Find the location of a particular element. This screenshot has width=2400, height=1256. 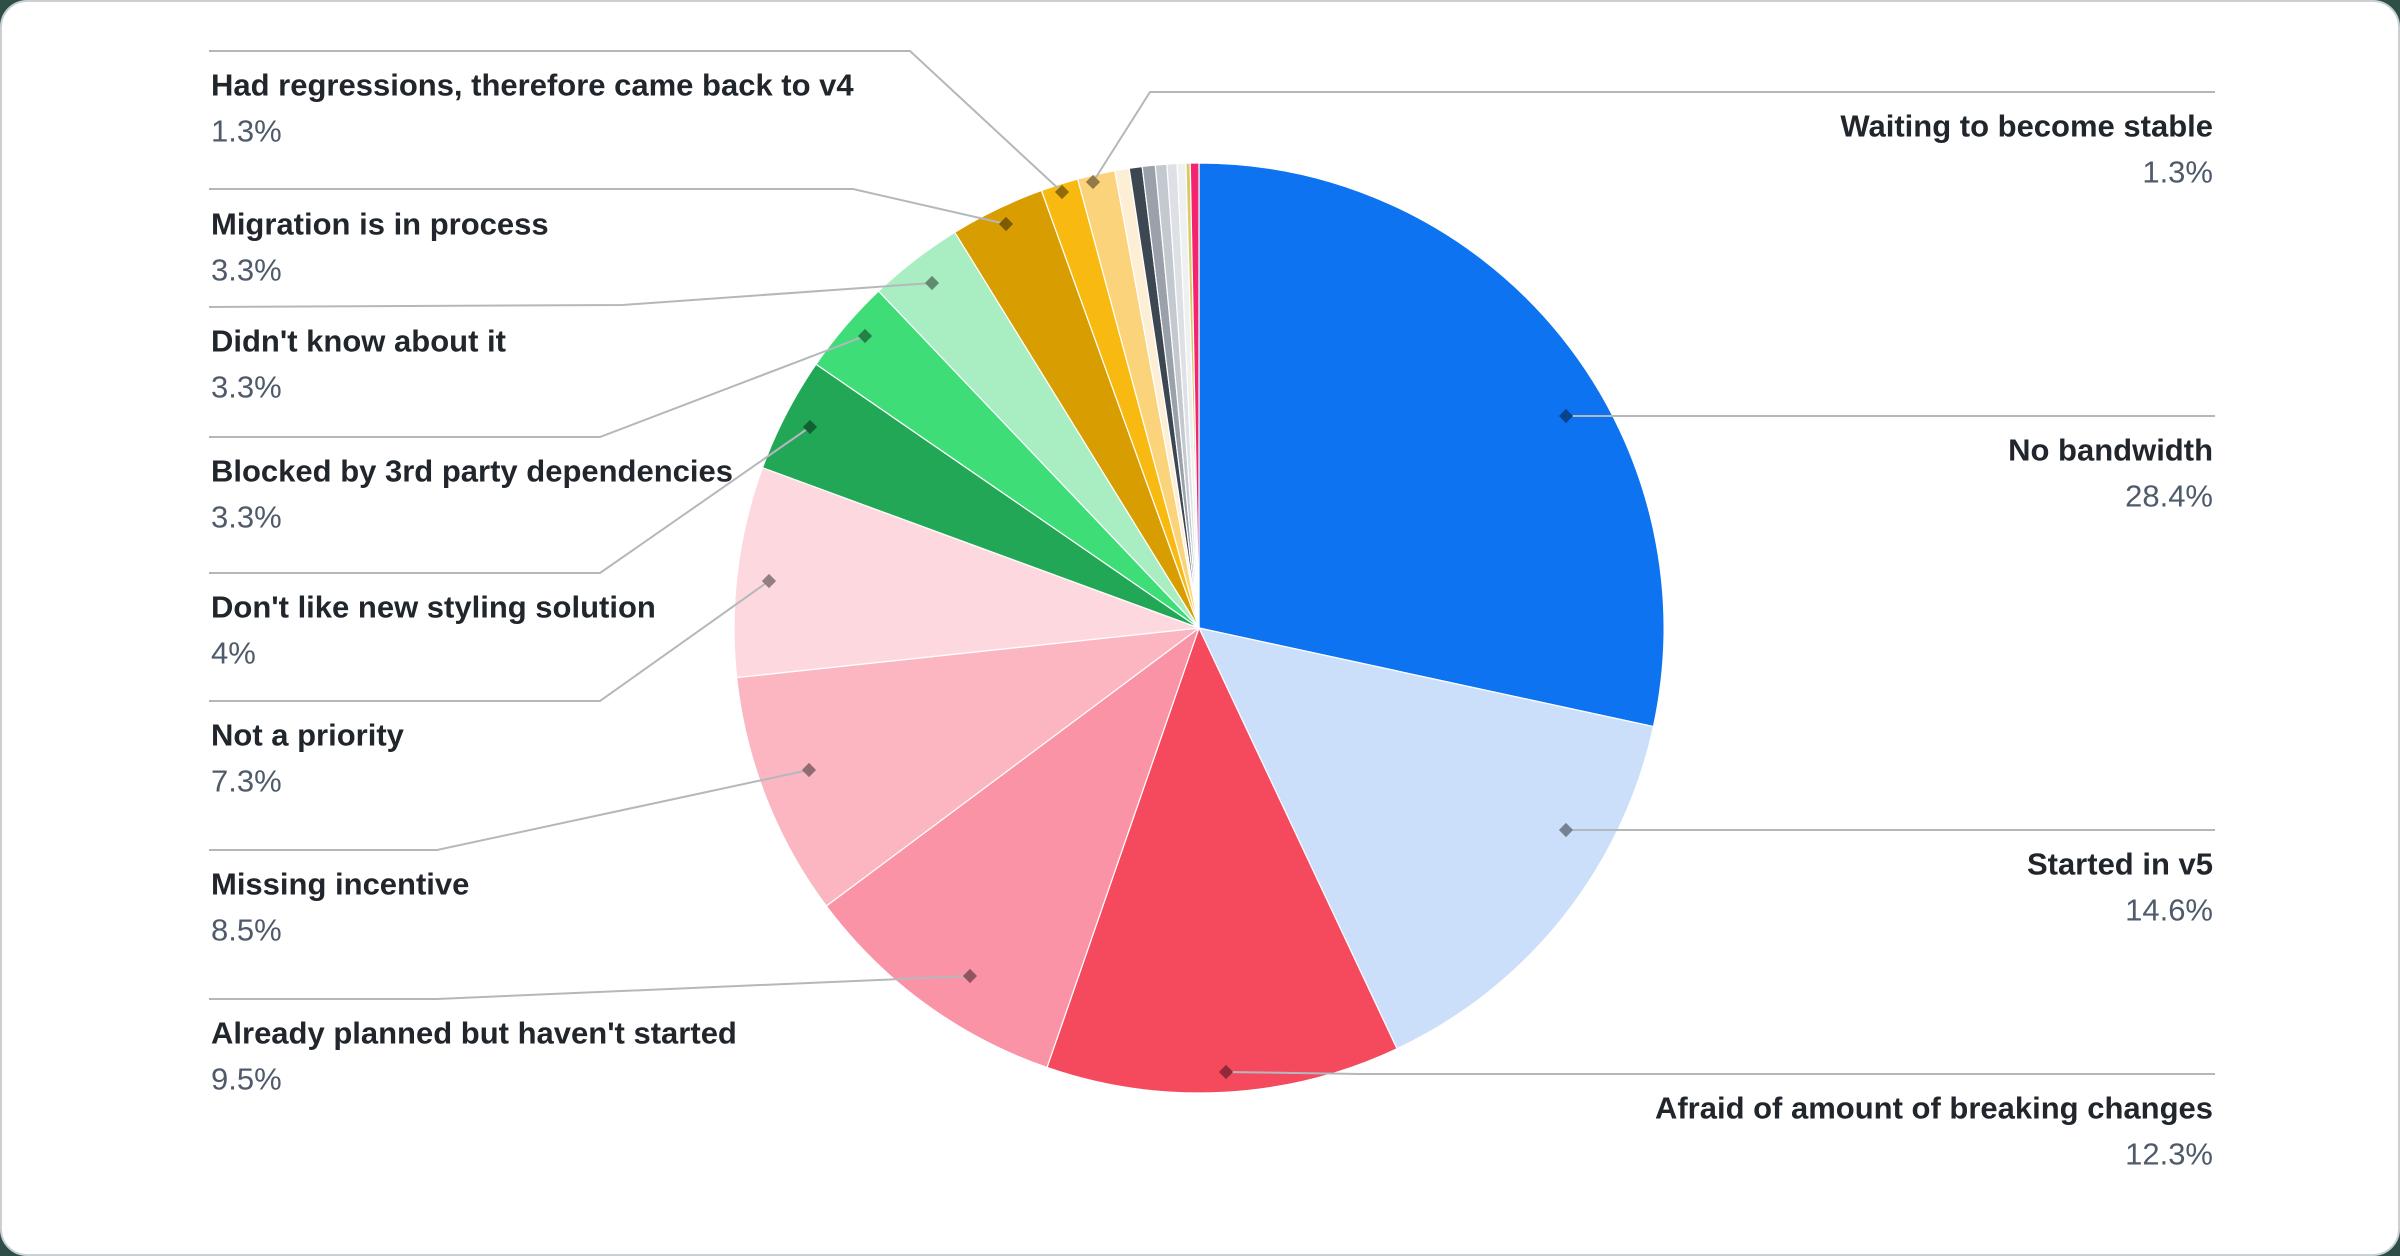

label-dont-like-styling-title: Don't like new styling solution is located at coordinates (433, 607).